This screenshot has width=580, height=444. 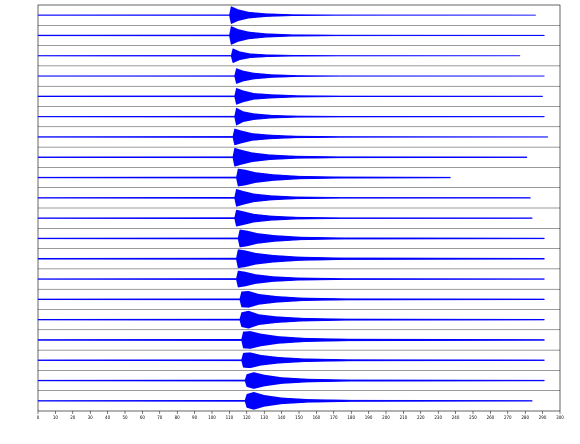 I want to click on x-tick-label: 280, so click(x=525, y=417).